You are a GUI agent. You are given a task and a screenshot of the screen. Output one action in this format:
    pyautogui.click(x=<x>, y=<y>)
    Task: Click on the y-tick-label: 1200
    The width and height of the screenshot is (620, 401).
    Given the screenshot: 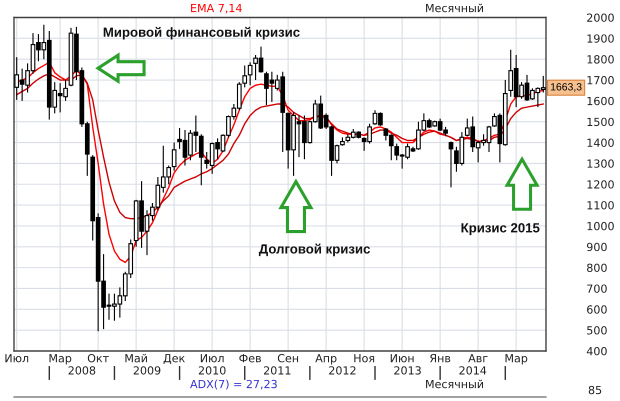 What is the action you would take?
    pyautogui.click(x=601, y=184)
    